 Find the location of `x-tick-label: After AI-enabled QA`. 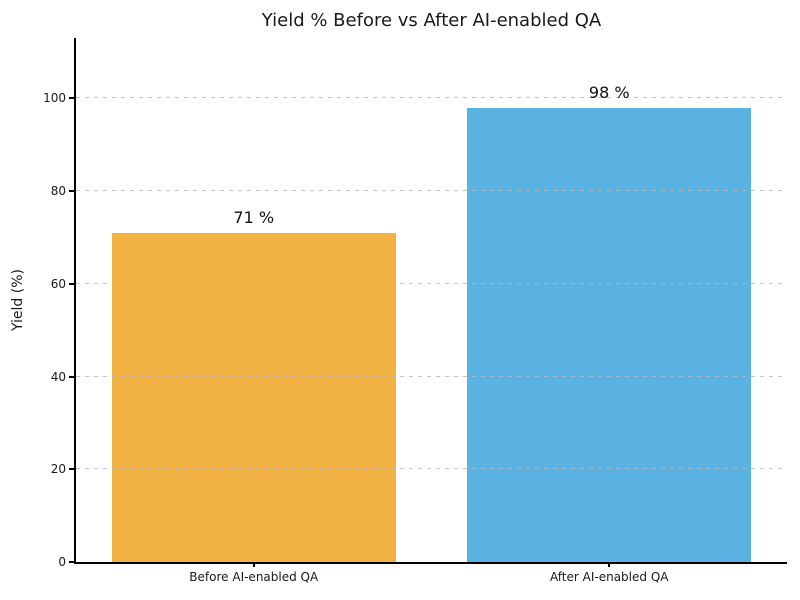

x-tick-label: After AI-enabled QA is located at coordinates (609, 577).